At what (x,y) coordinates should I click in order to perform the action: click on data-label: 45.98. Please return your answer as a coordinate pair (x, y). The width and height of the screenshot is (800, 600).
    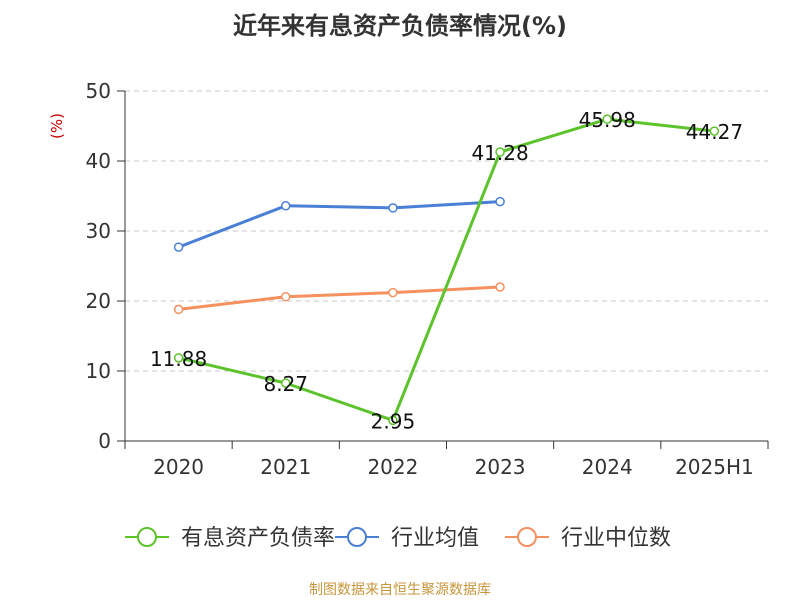
    Looking at the image, I should click on (607, 120).